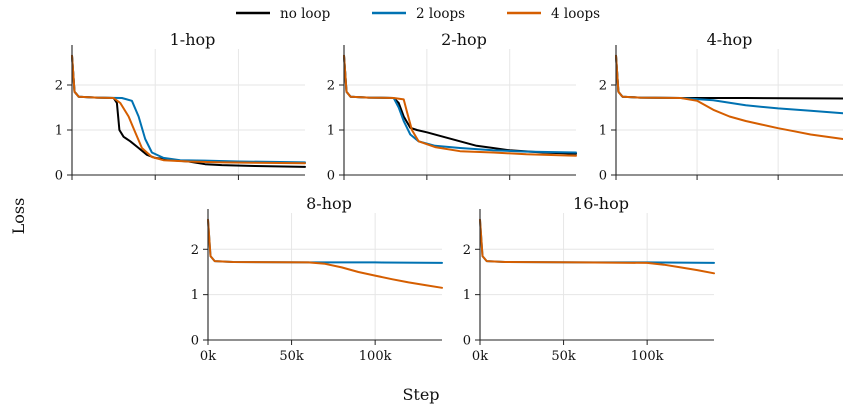 This screenshot has width=843, height=408. I want to click on panel-4-hop: 0 1 2 4-hop, so click(721, 107).